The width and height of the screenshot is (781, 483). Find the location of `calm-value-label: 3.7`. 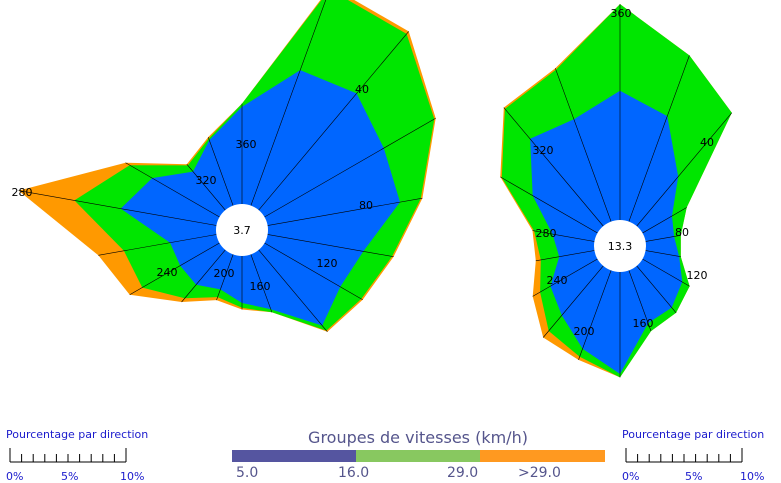

calm-value-label: 3.7 is located at coordinates (242, 230).